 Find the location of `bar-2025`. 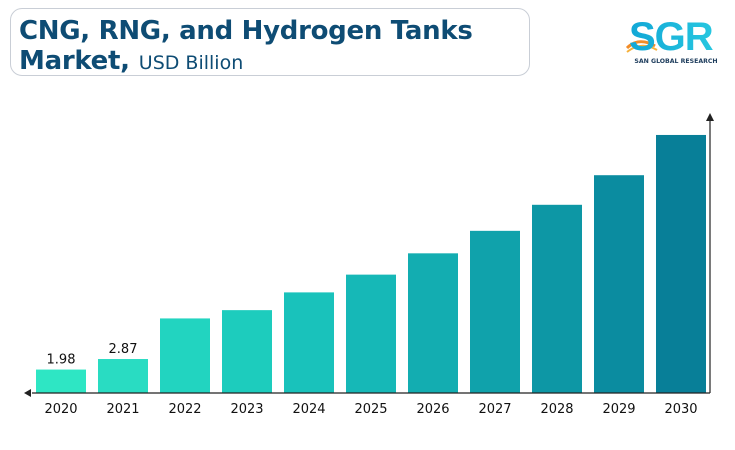

bar-2025 is located at coordinates (371, 333).